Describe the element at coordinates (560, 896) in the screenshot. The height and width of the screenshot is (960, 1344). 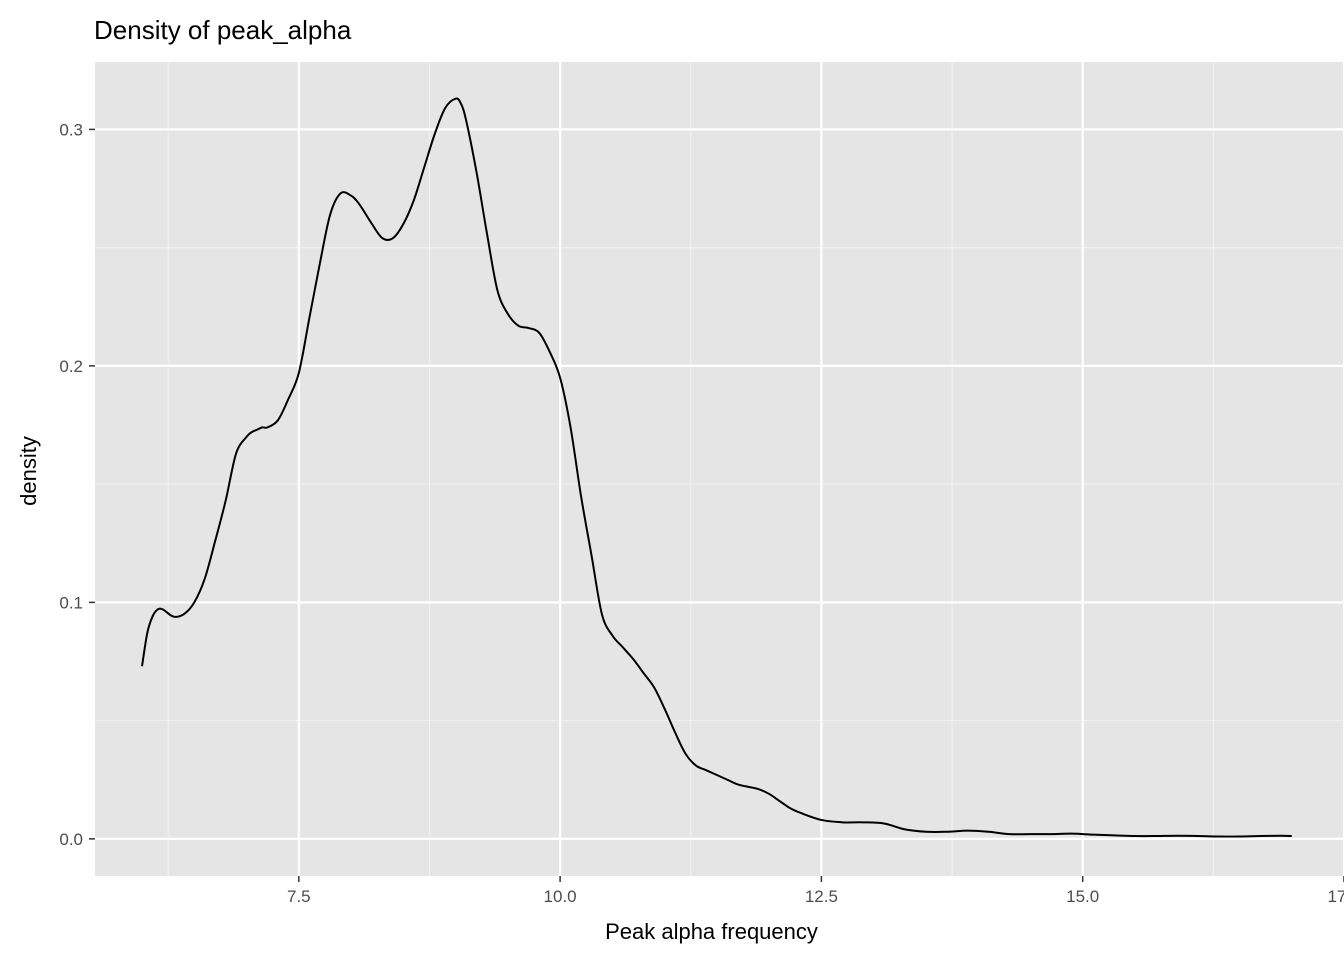
I see `x-tick-label: 10.0` at that location.